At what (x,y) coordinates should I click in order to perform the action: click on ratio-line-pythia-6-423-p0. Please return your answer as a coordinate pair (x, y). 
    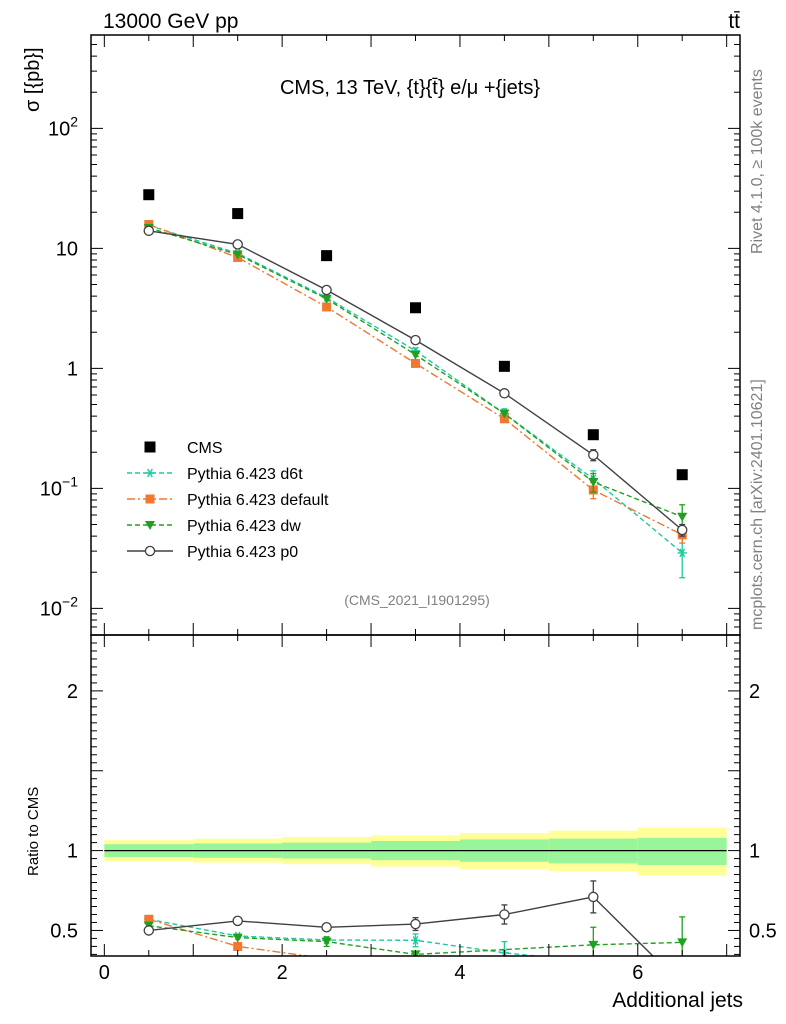
    Looking at the image, I should click on (401, 926).